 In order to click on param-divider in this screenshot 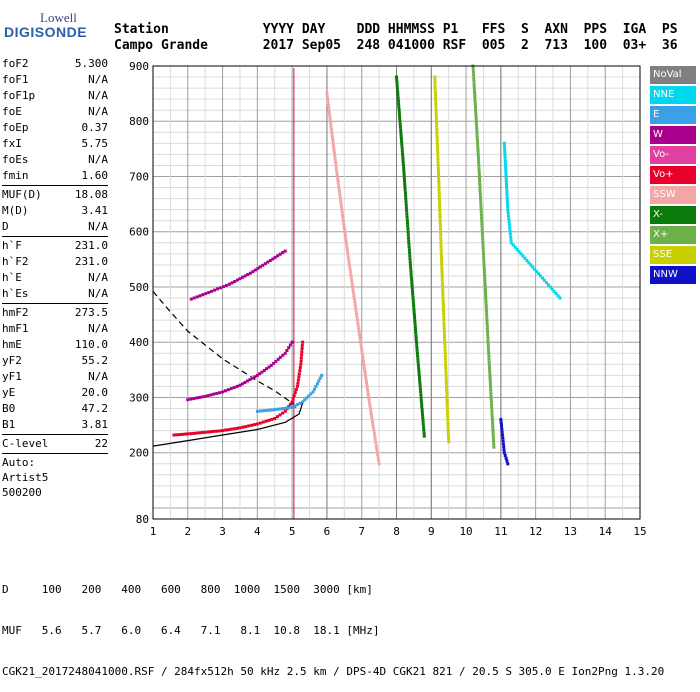, I will do `click(55, 434)`.